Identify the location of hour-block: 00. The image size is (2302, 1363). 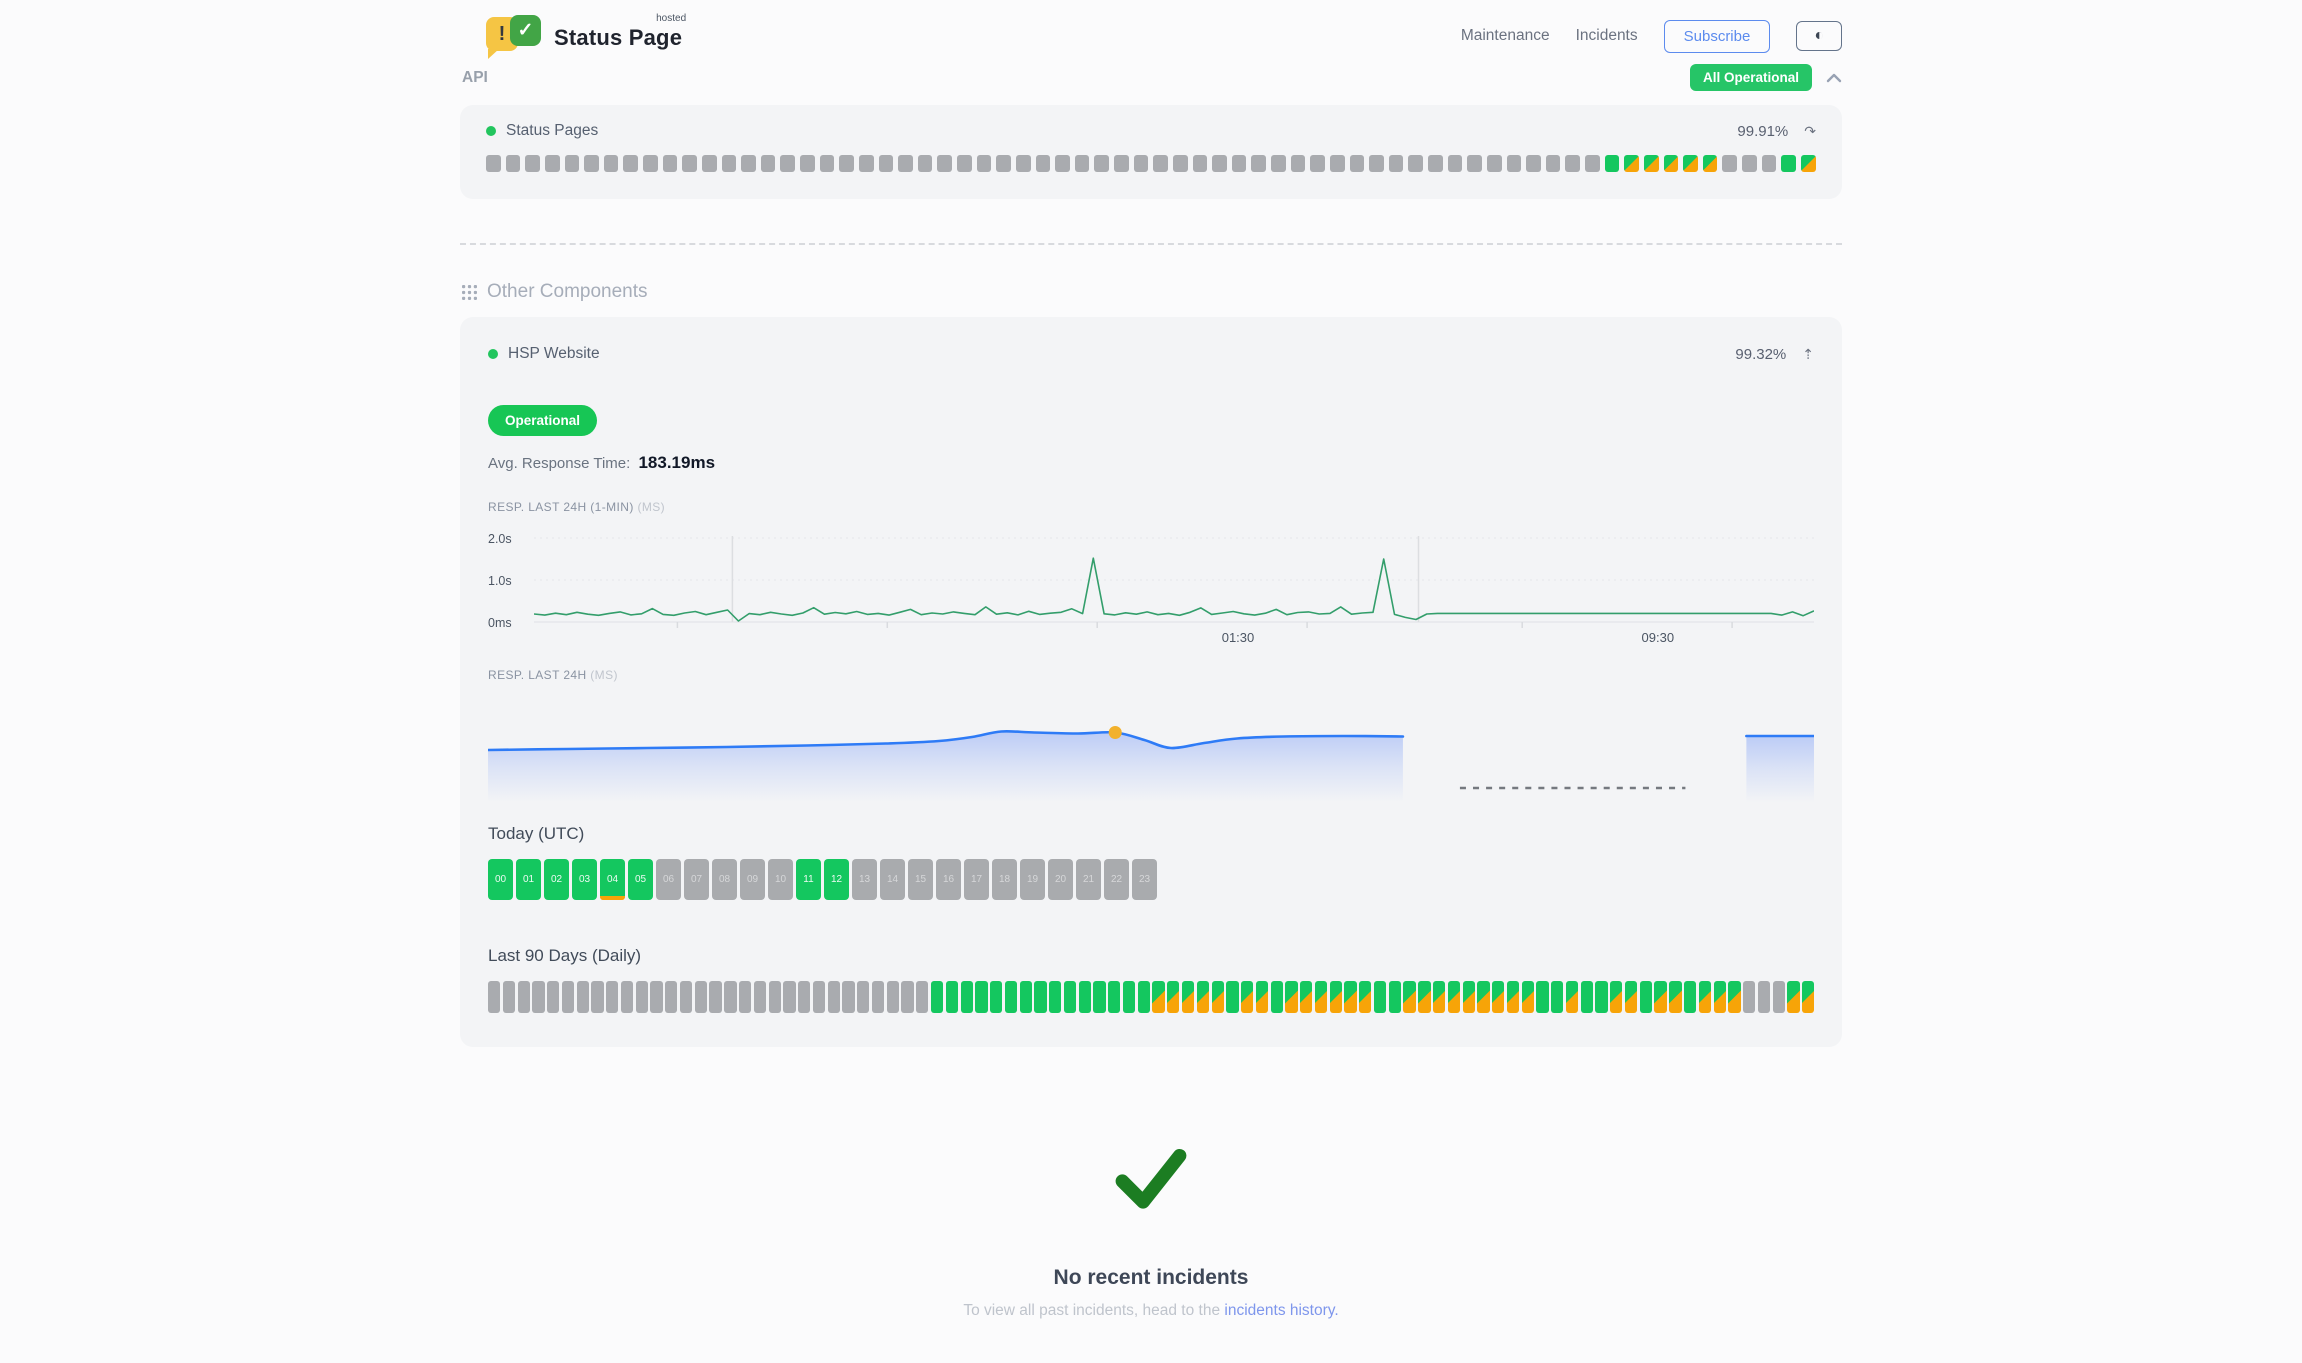
(500, 879).